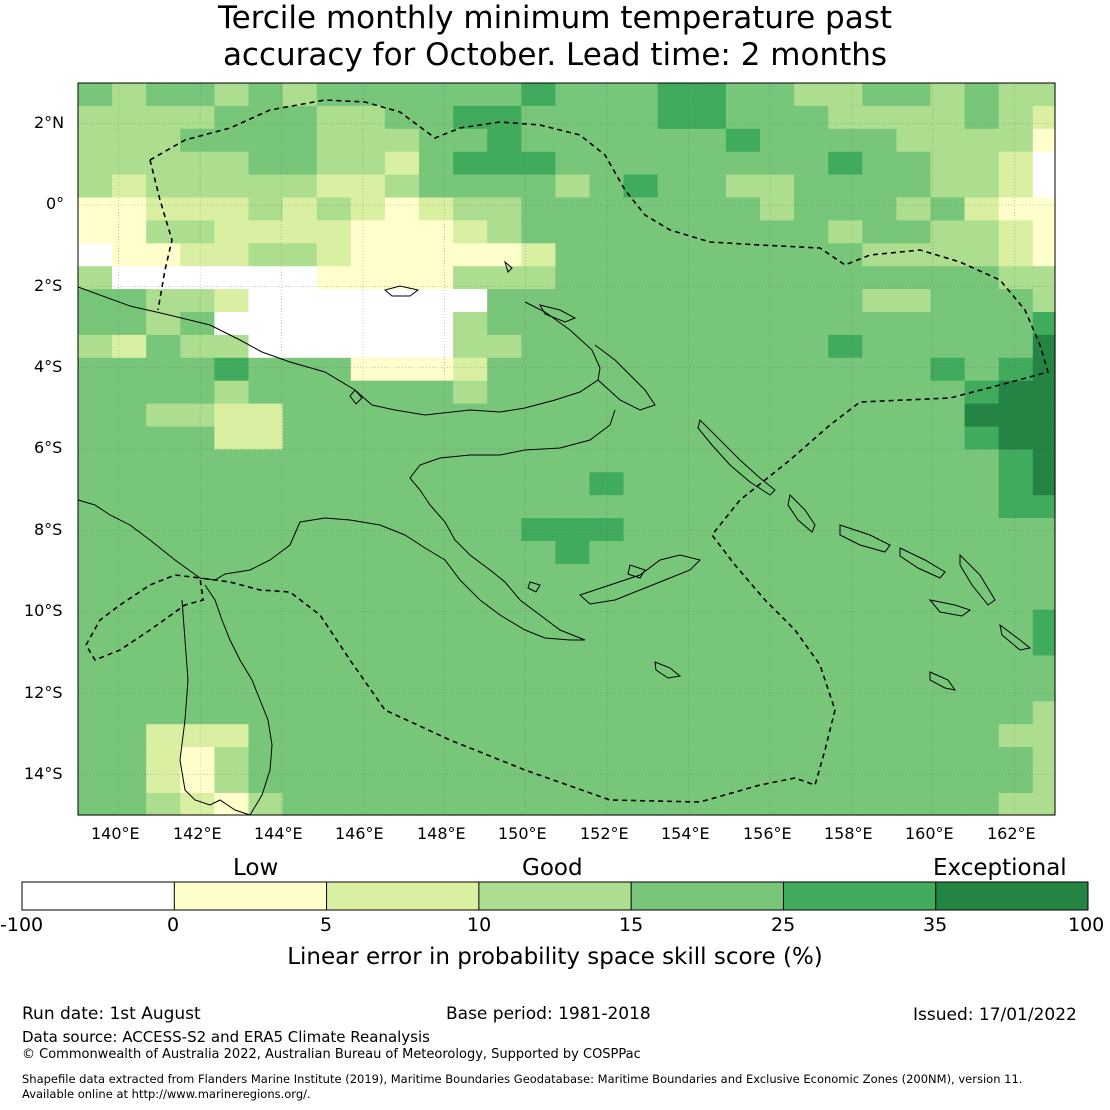 The image size is (1110, 1110). What do you see at coordinates (685, 833) in the screenshot?
I see `lon-label-154e: 154°E` at bounding box center [685, 833].